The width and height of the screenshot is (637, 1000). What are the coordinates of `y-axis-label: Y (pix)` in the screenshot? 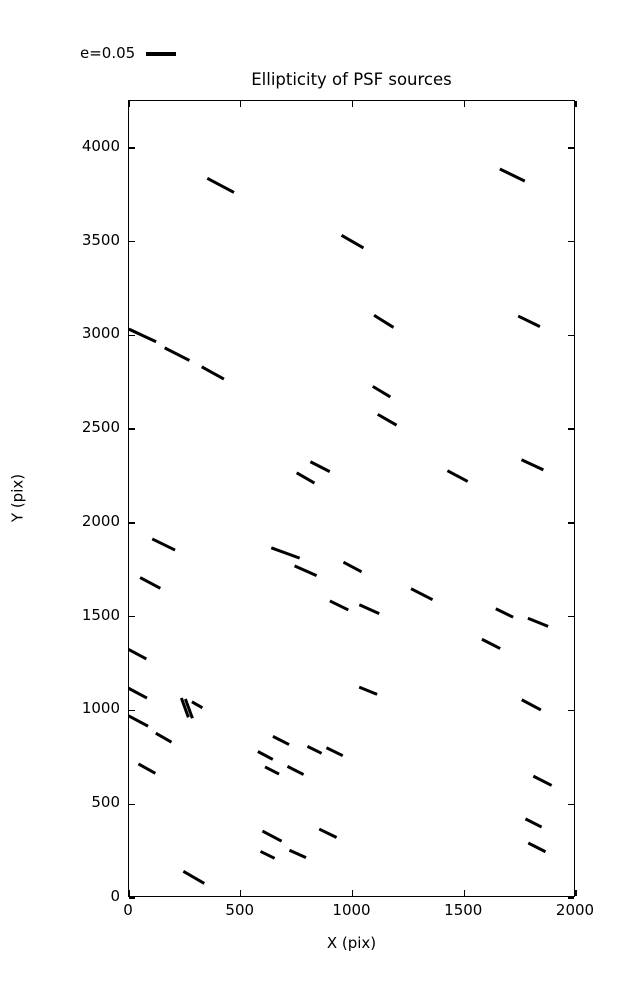 It's located at (17, 498).